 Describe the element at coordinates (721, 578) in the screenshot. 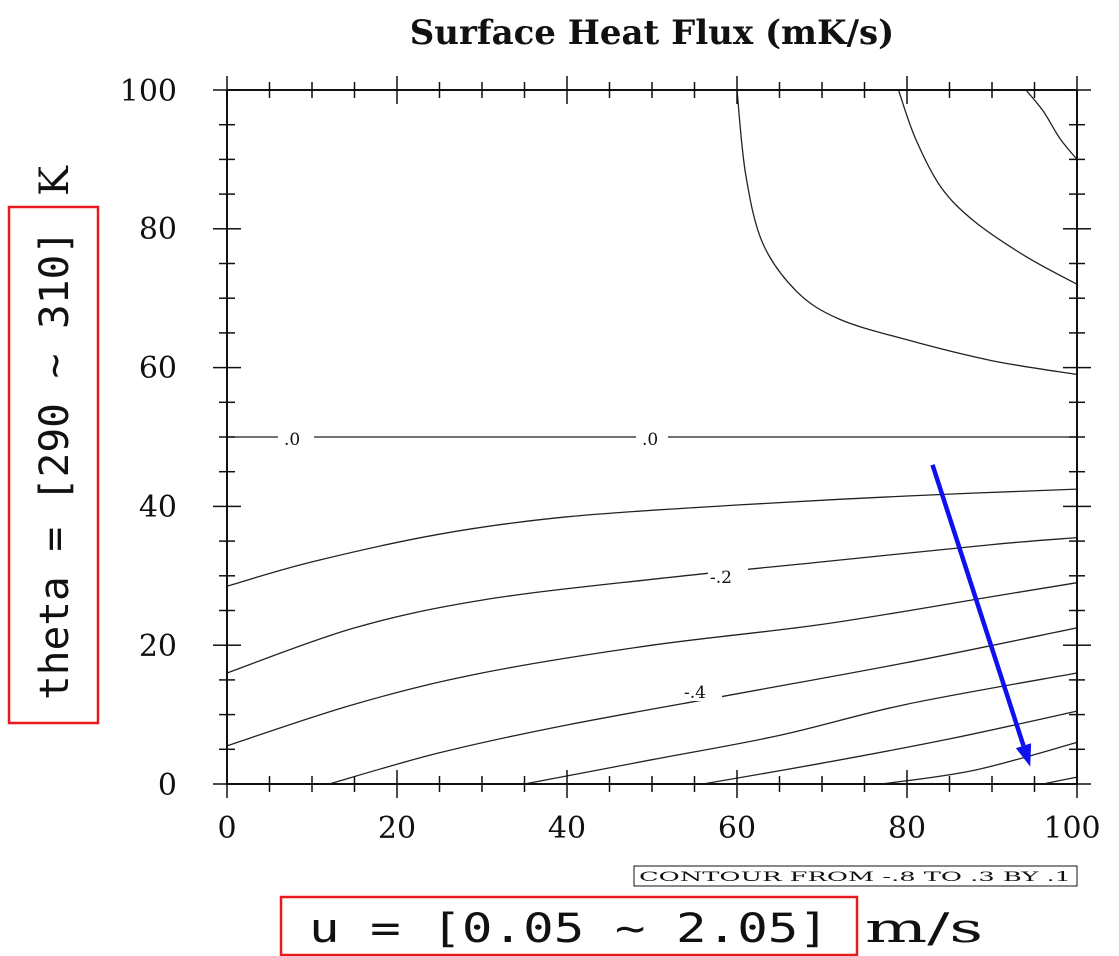

I see `contour-label-minus-0-2: -.2` at that location.